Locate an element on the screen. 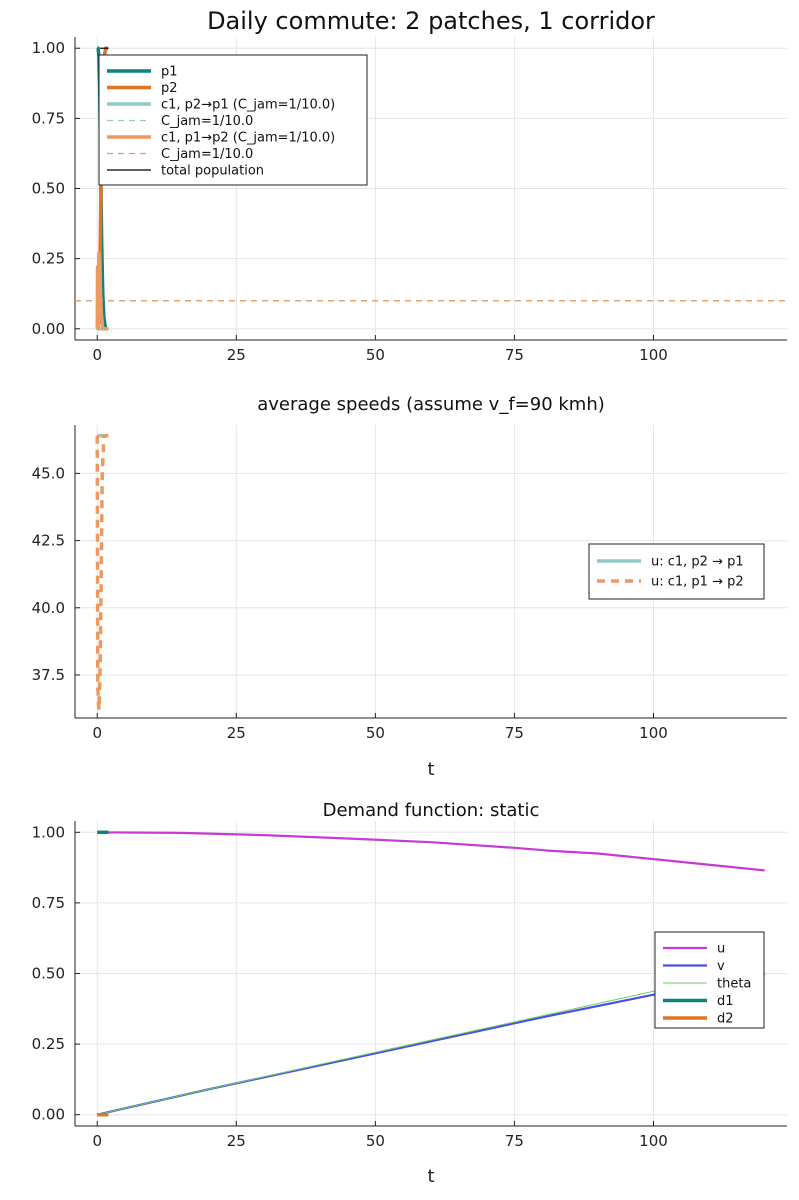  legend-label: u: c1, p2 → p1 is located at coordinates (697, 562).